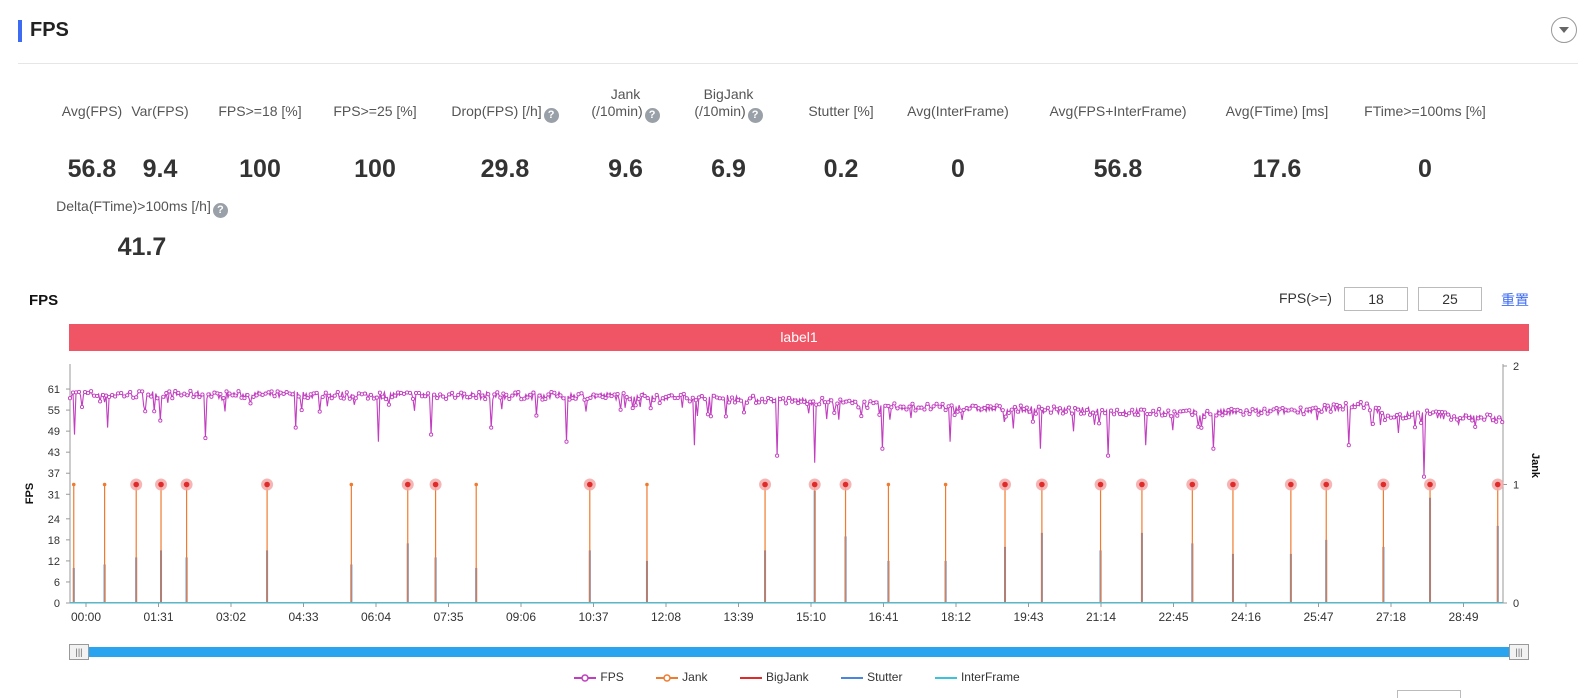 This screenshot has height=698, width=1594. What do you see at coordinates (841, 143) in the screenshot?
I see `metric-stutter: Stutter [%] 0.2` at bounding box center [841, 143].